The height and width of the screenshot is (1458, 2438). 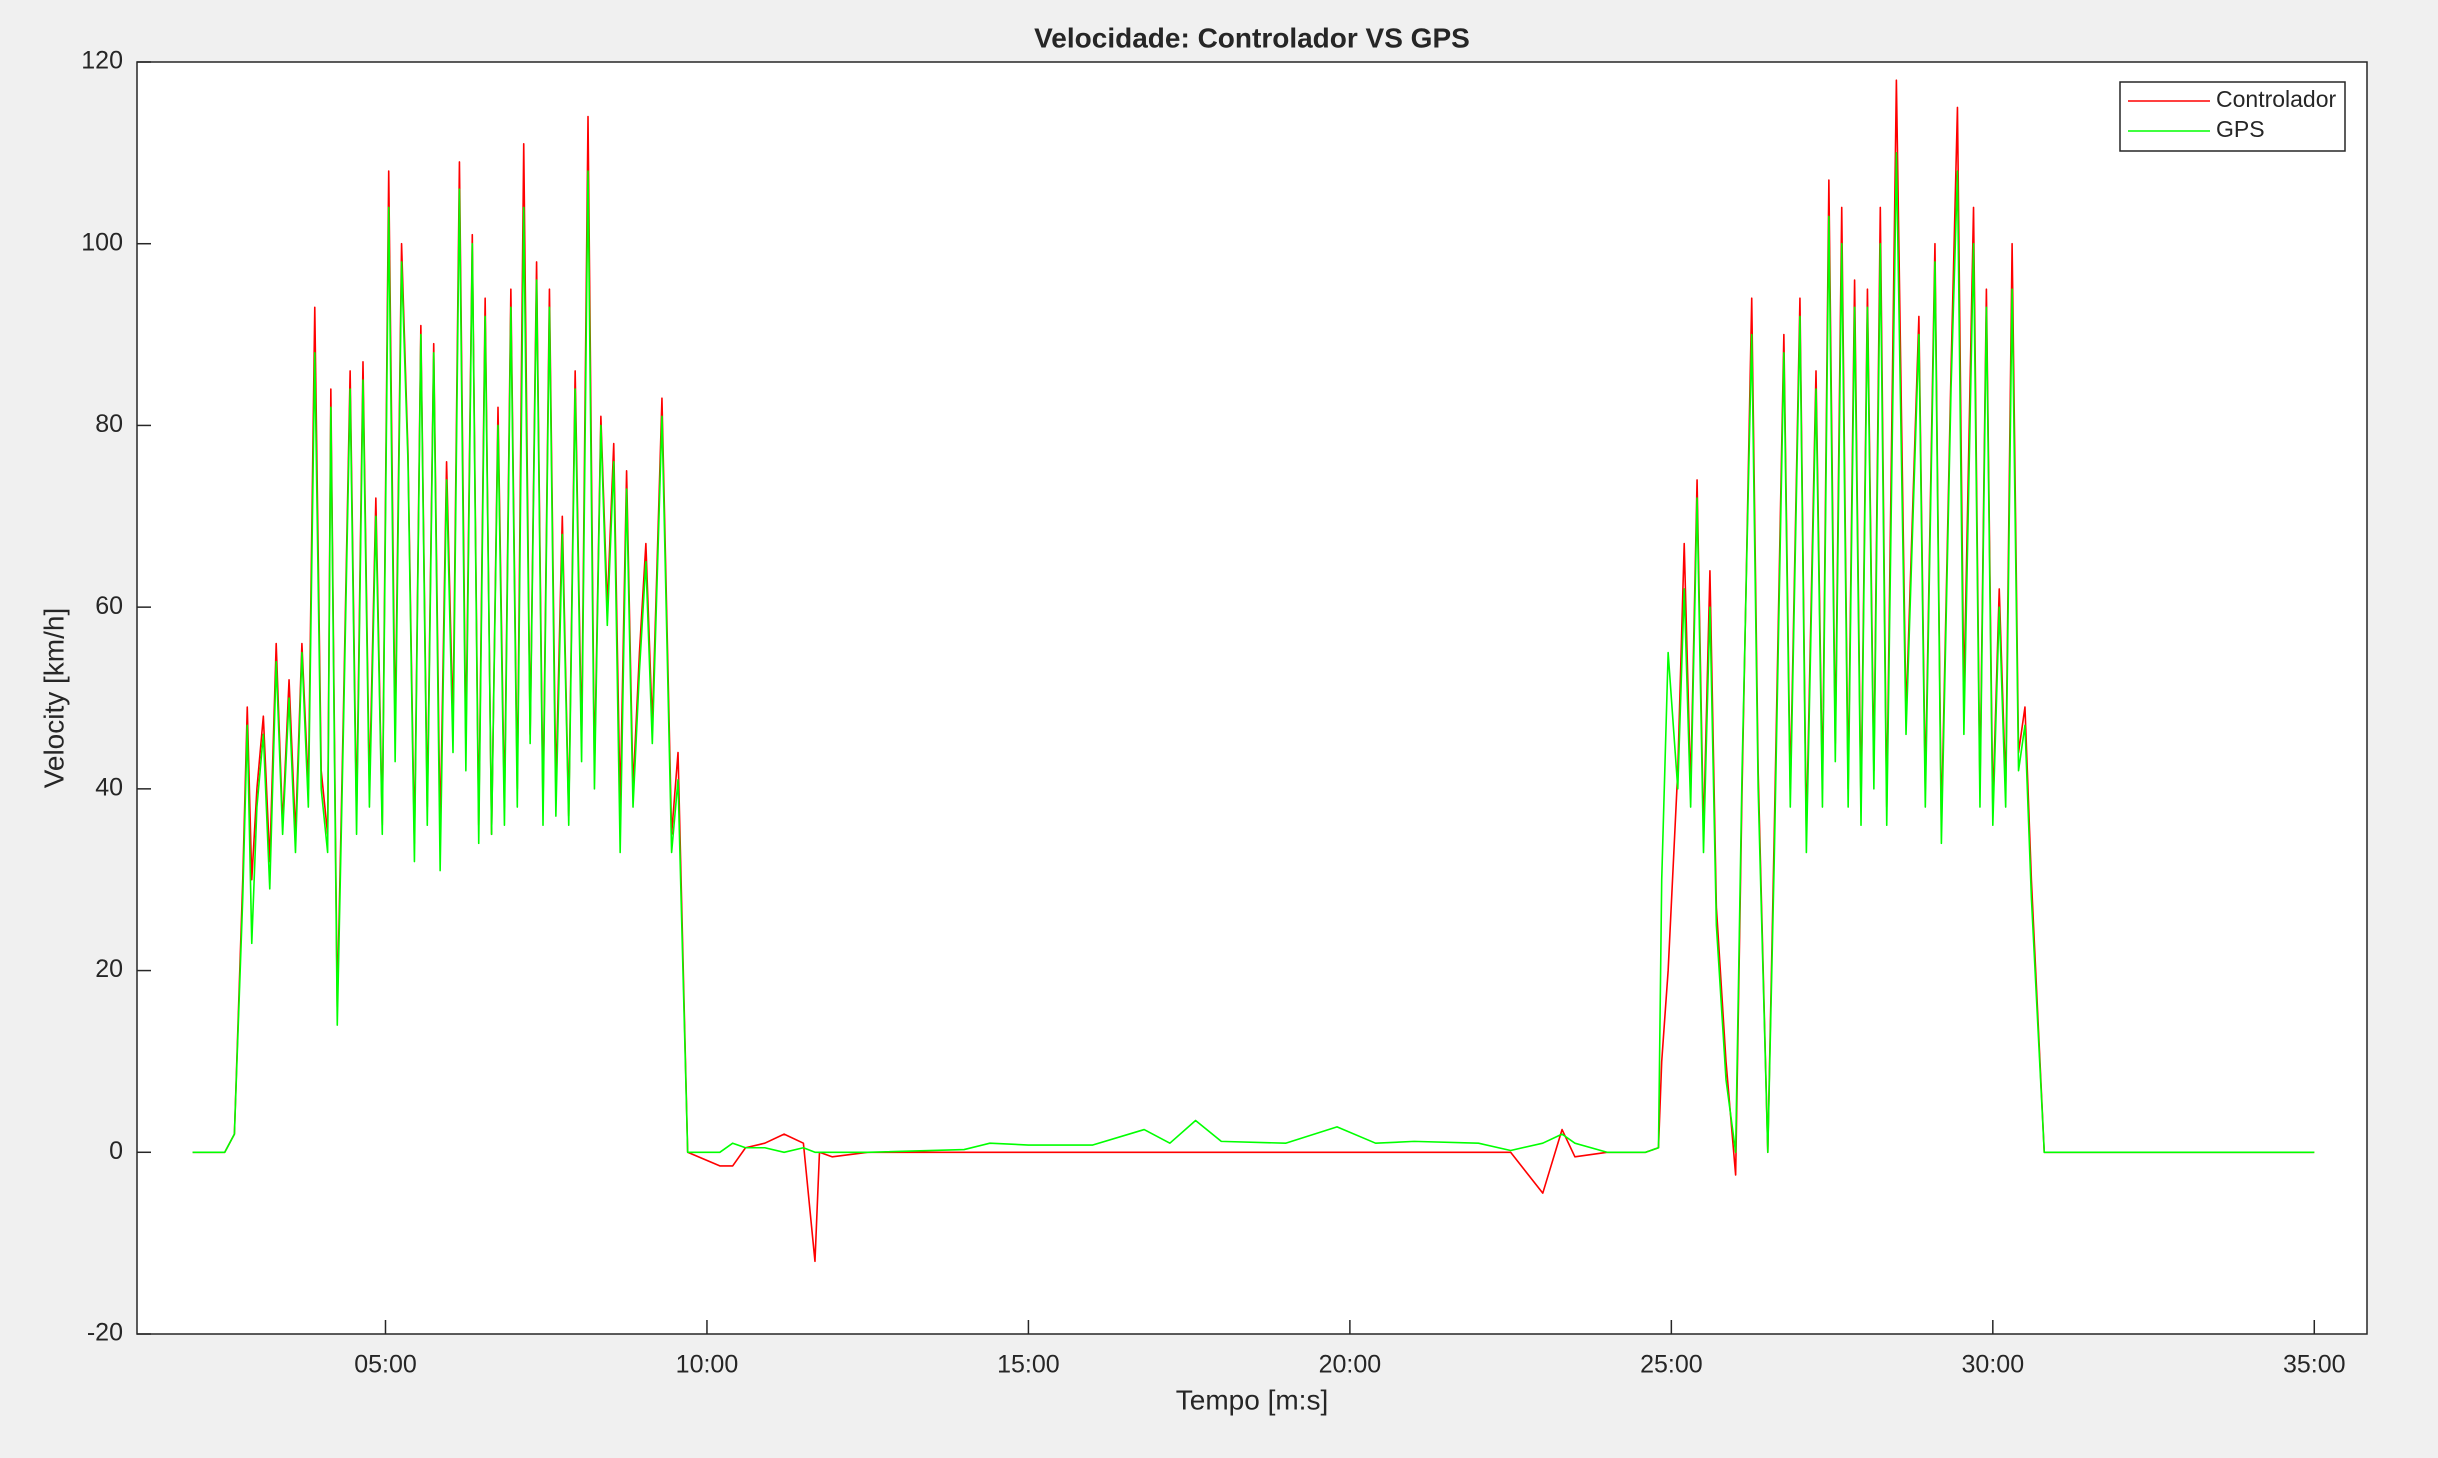 What do you see at coordinates (109, 424) in the screenshot?
I see `y-tick-label: 80` at bounding box center [109, 424].